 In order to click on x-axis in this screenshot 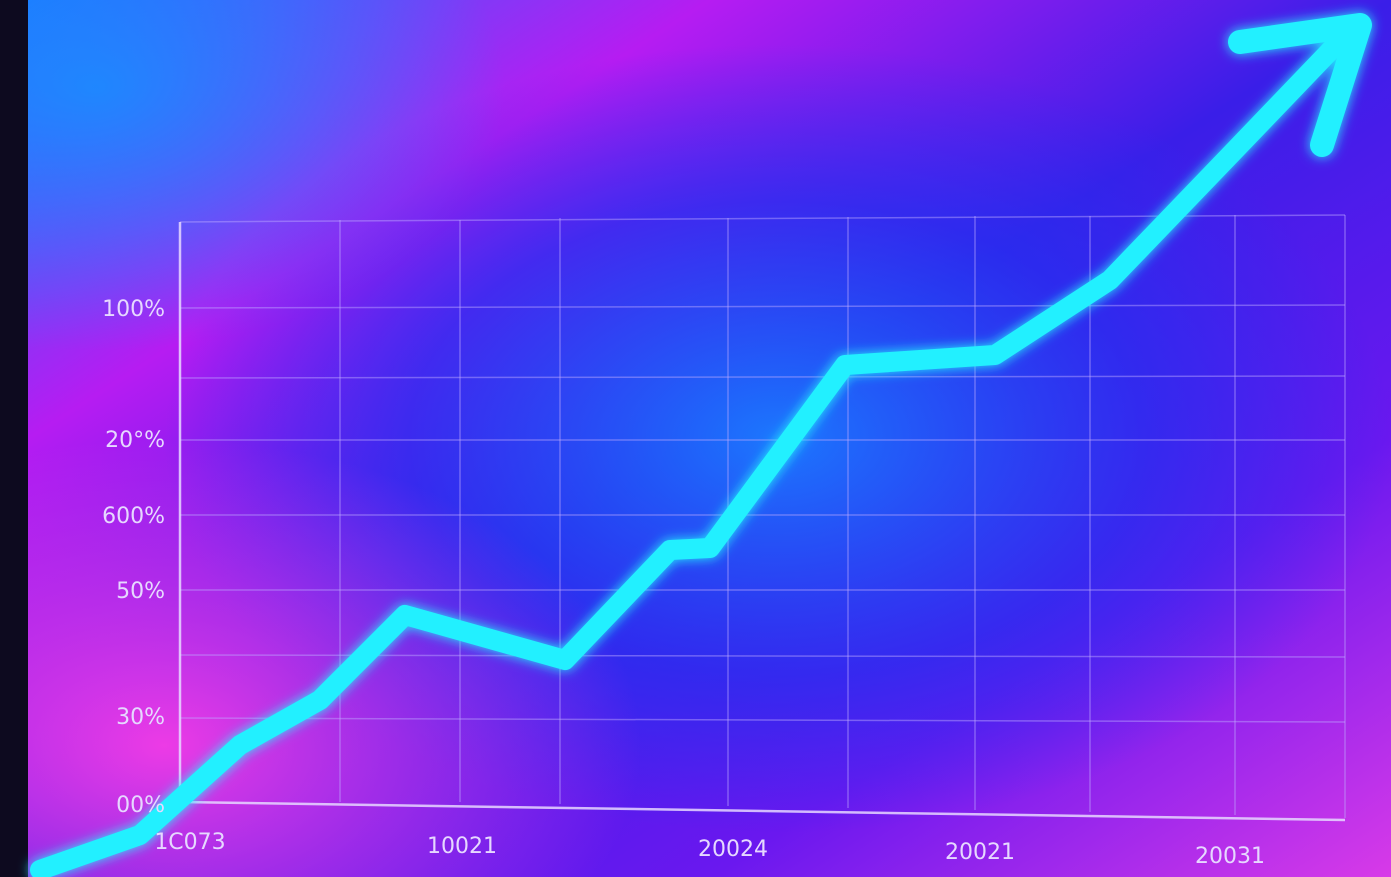, I will do `click(762, 811)`.